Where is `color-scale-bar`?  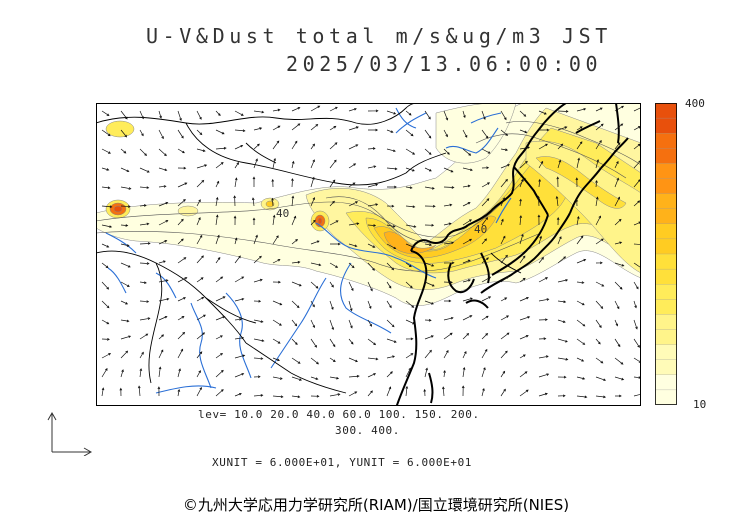
color-scale-bar is located at coordinates (666, 254).